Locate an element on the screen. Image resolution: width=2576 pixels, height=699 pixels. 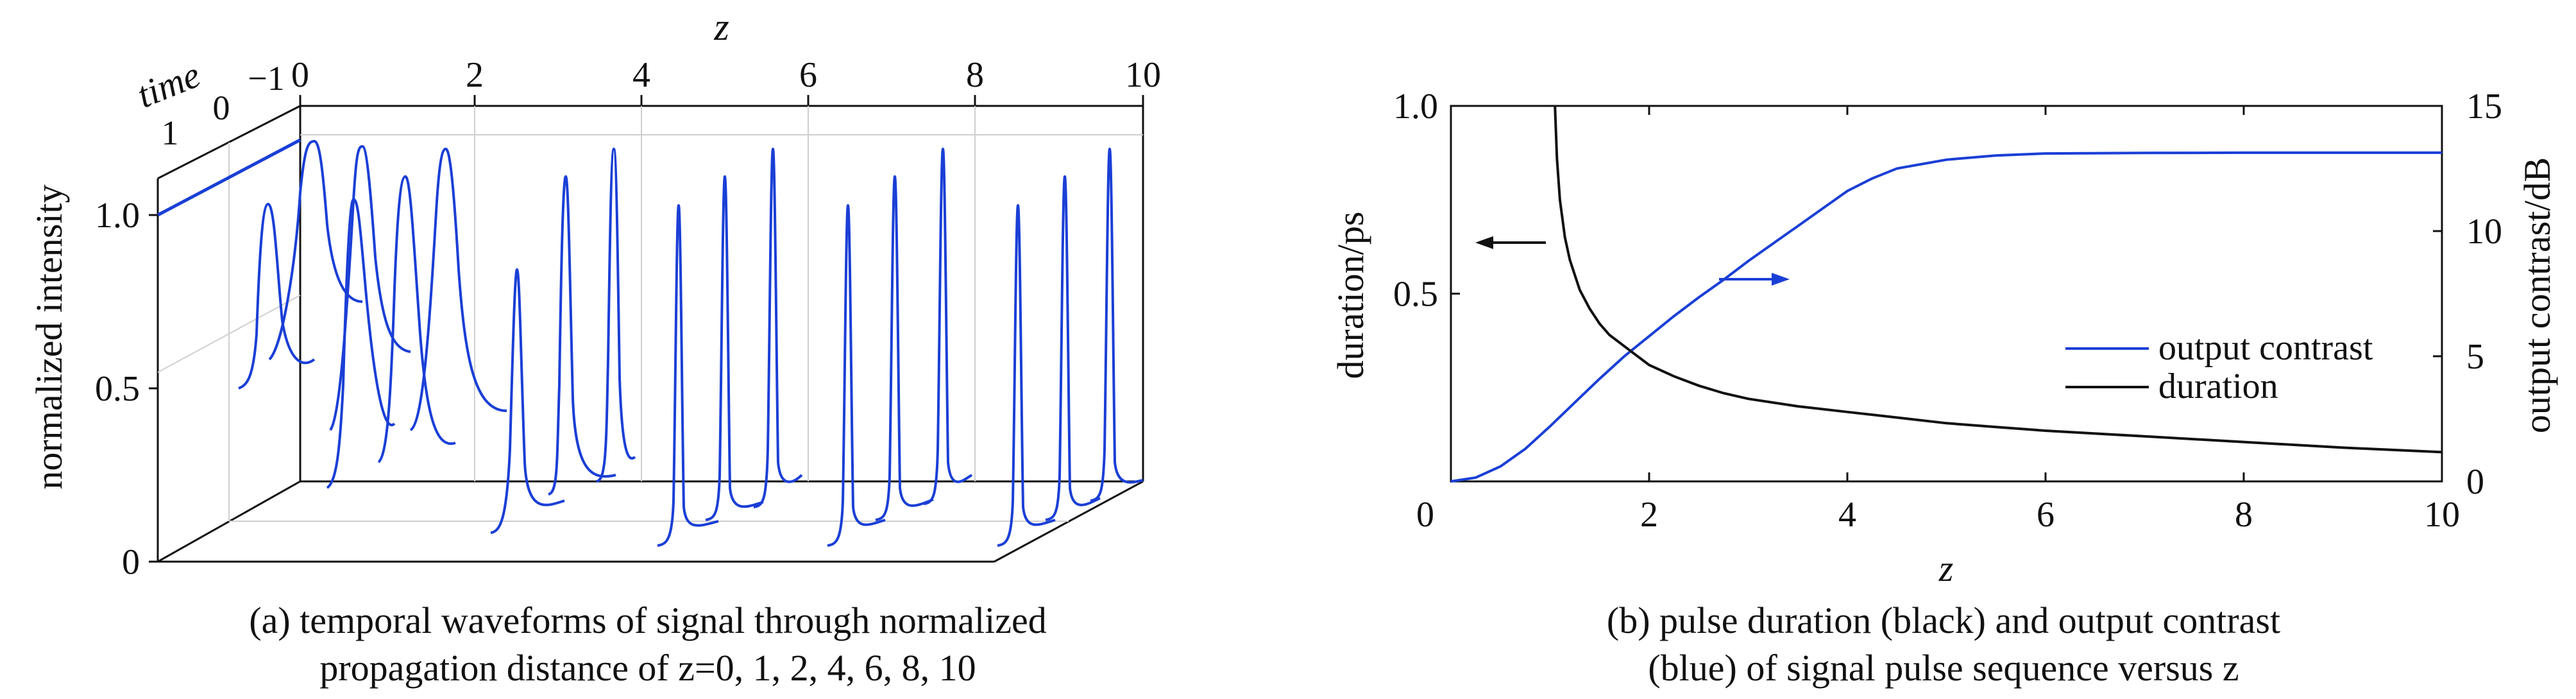
series-slice-z1 is located at coordinates (277, 296).